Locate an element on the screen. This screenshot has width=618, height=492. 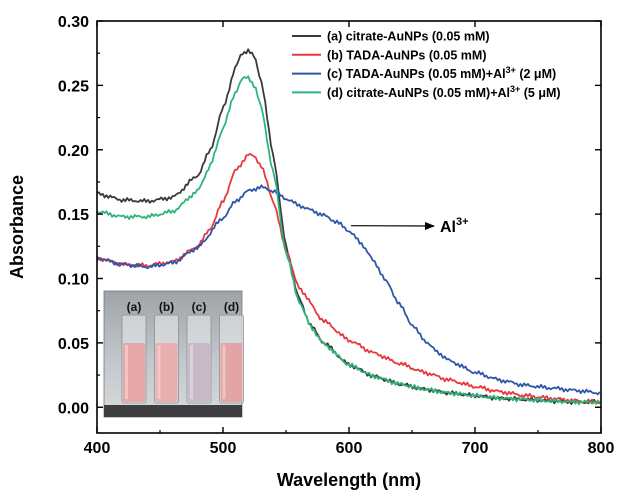
y-axis-label: Absorbance is located at coordinates (17, 227).